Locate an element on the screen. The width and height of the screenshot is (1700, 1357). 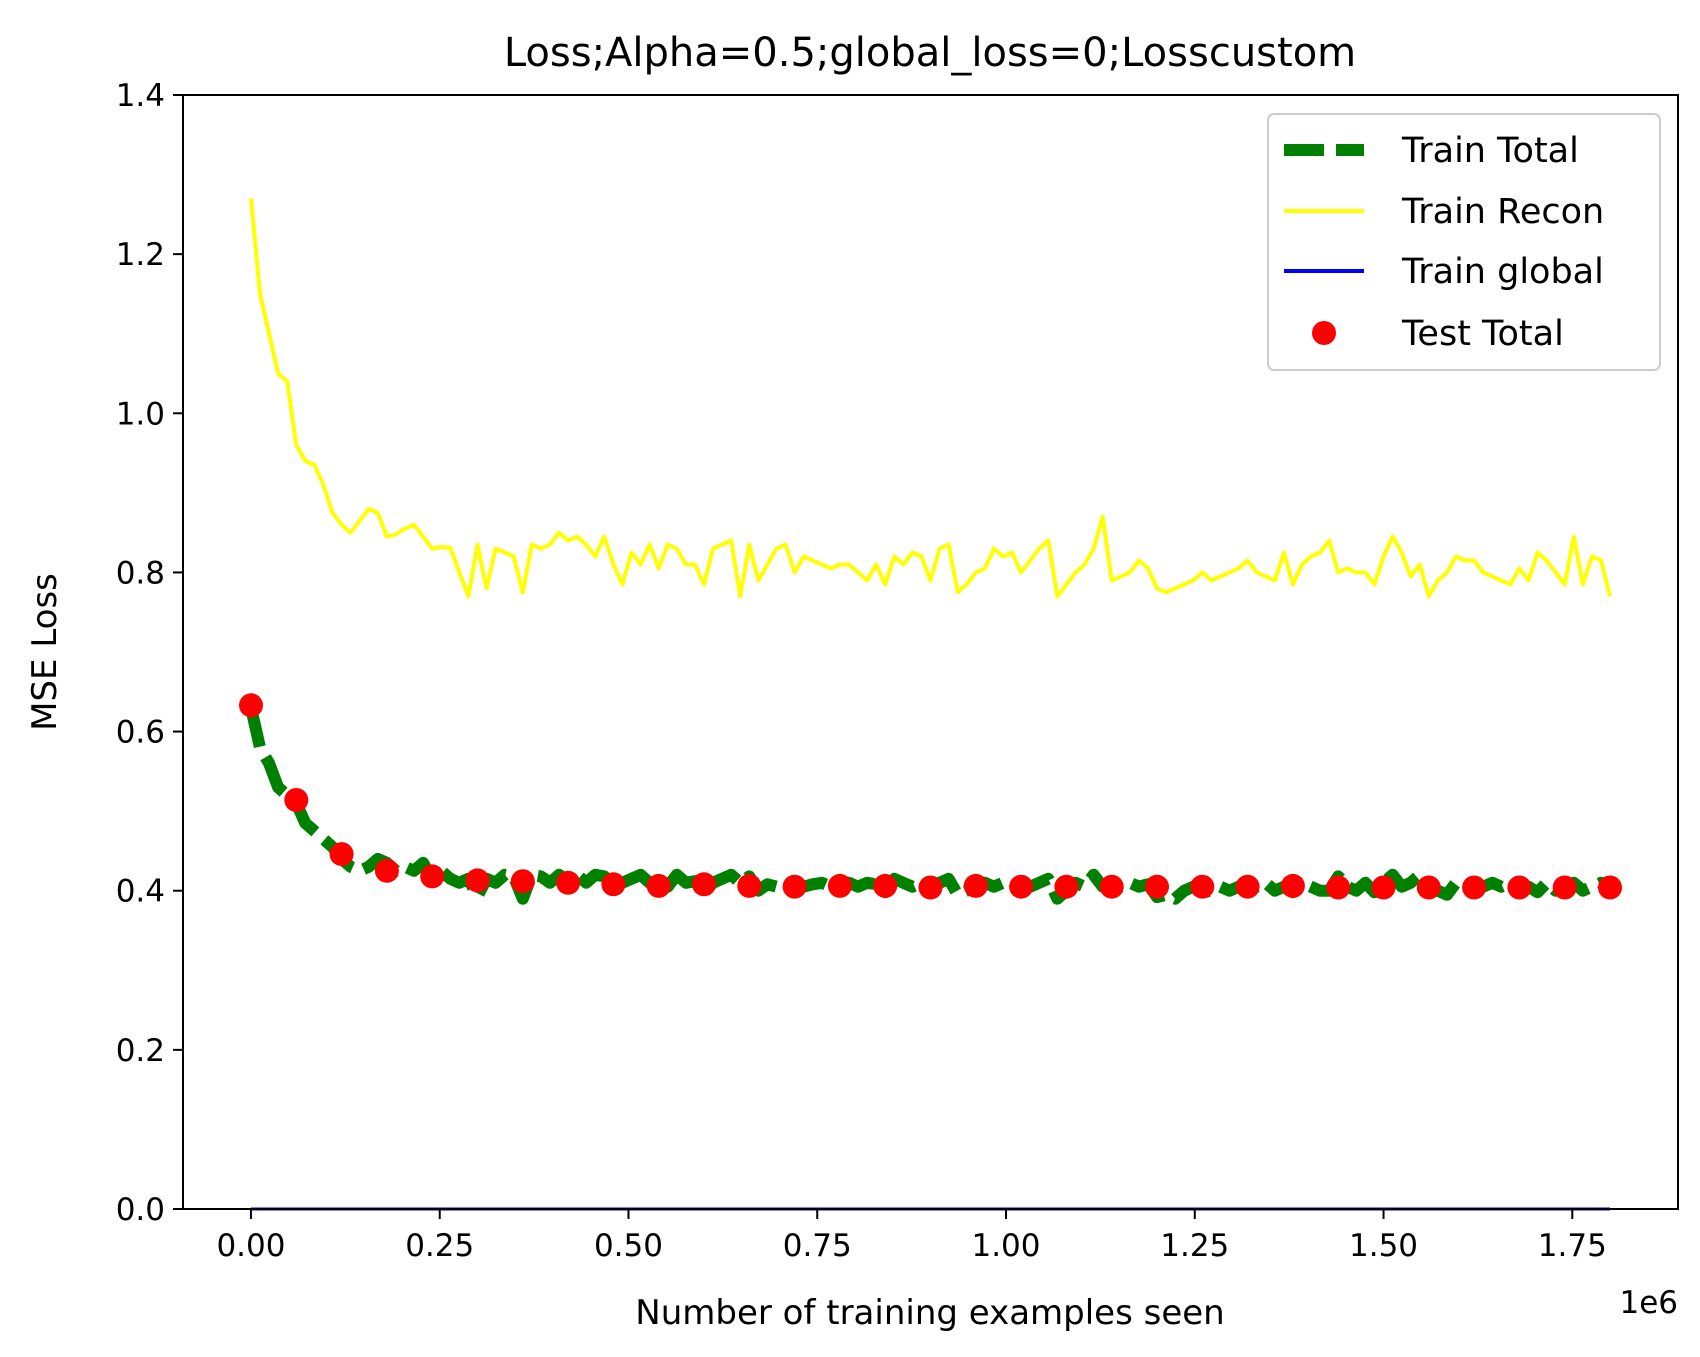
legend-label-train-total: Train Total is located at coordinates (1490, 151).